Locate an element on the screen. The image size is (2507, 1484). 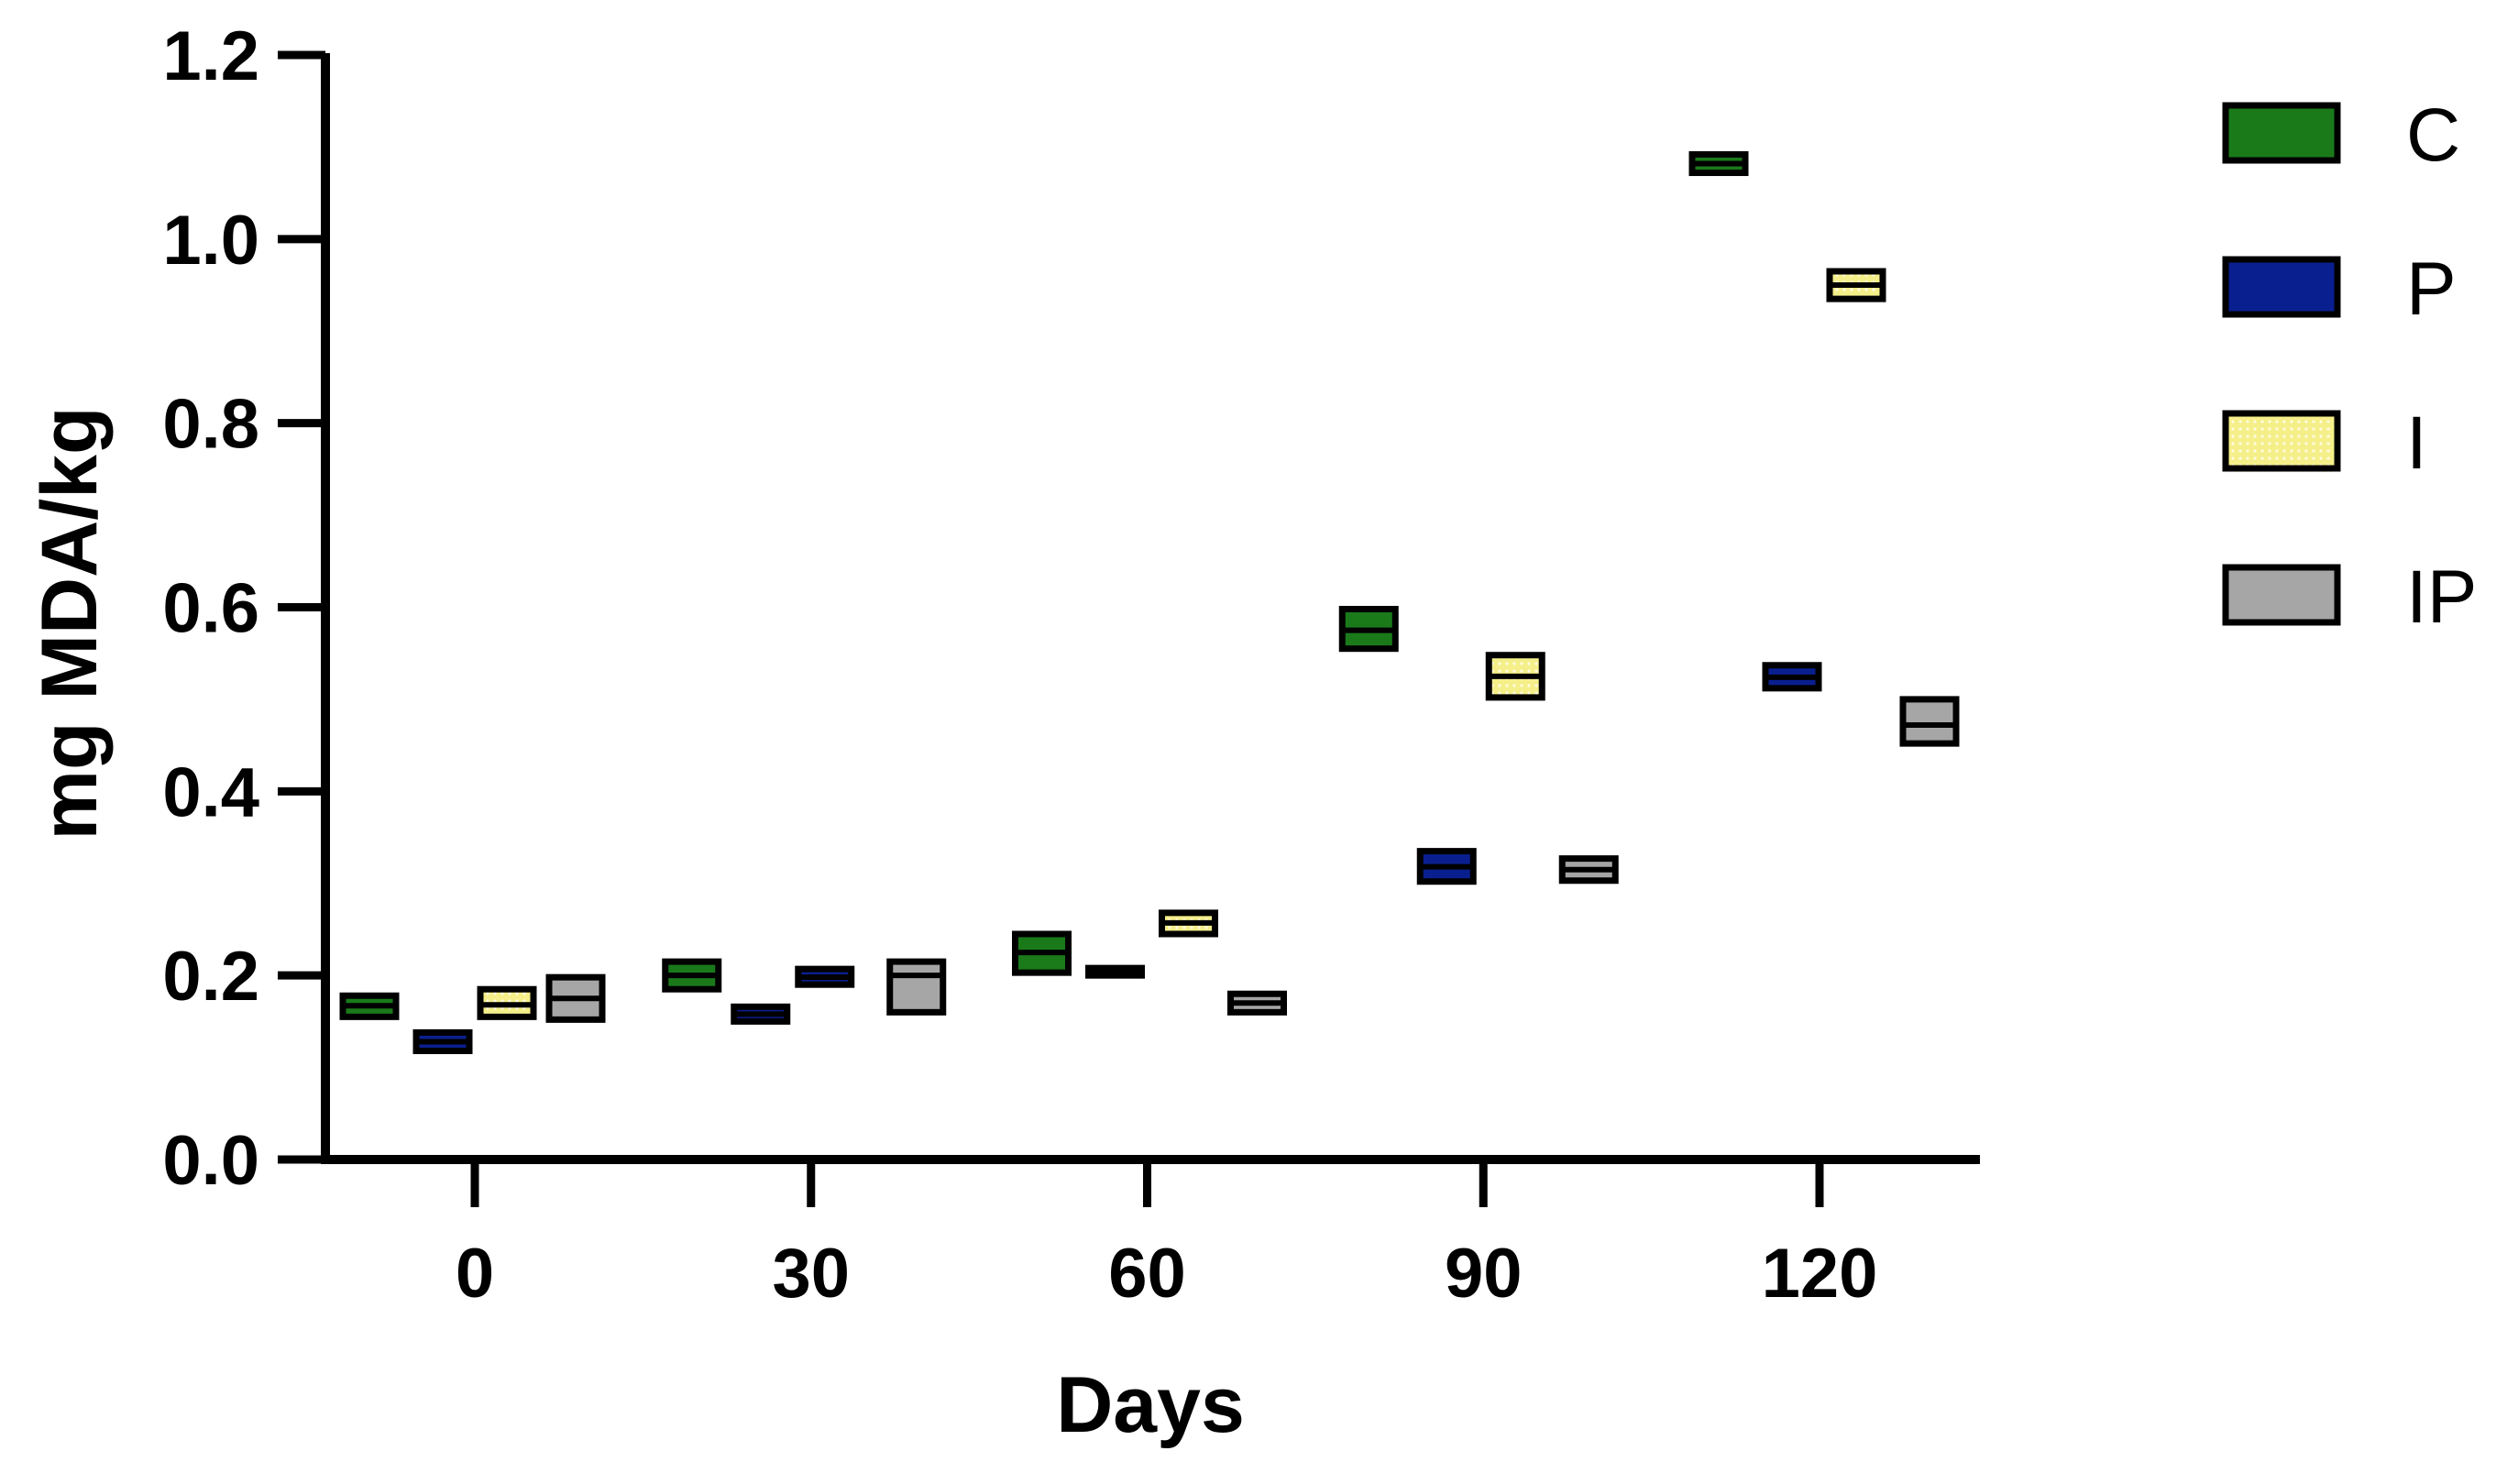
x-tick-label: 90 is located at coordinates (1484, 1274).